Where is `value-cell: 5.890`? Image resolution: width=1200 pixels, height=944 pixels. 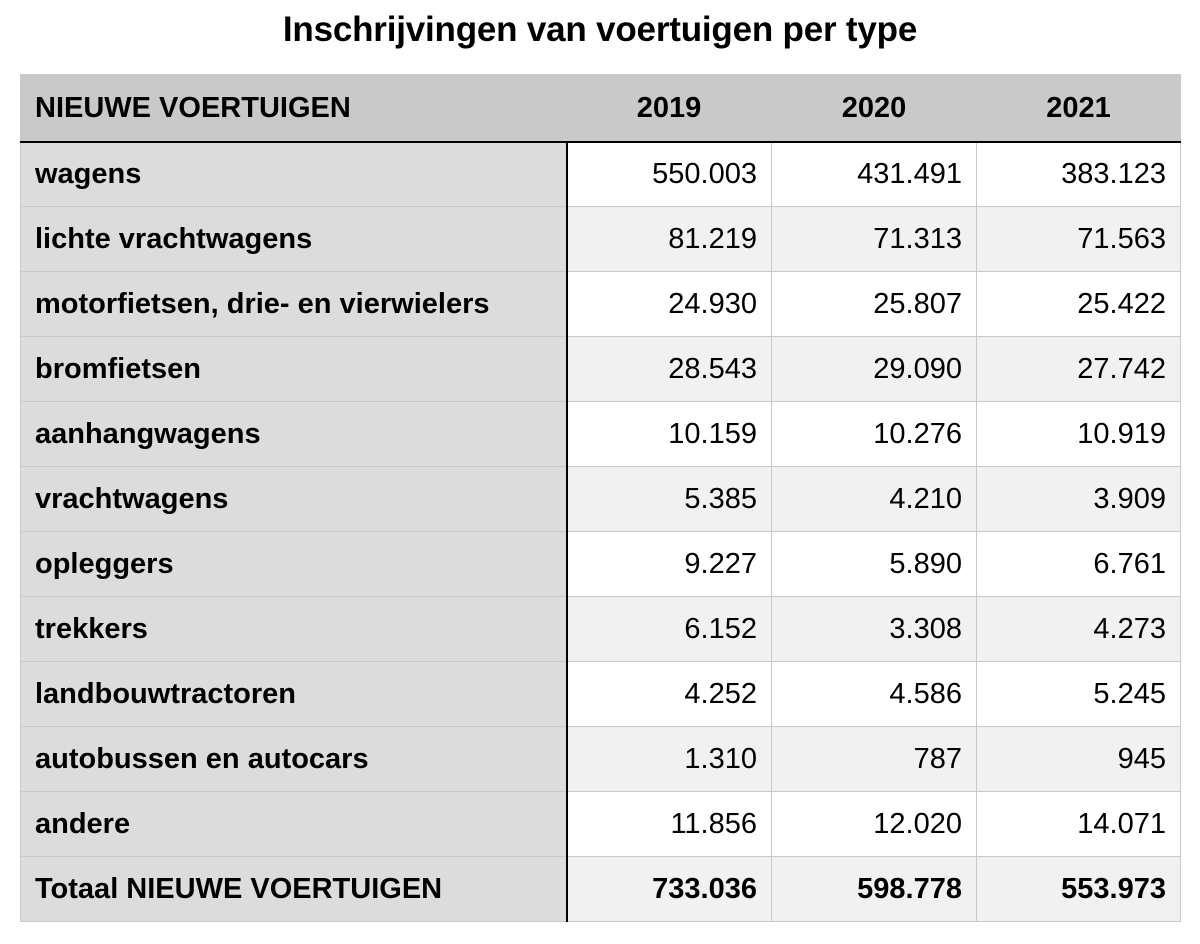 value-cell: 5.890 is located at coordinates (874, 564).